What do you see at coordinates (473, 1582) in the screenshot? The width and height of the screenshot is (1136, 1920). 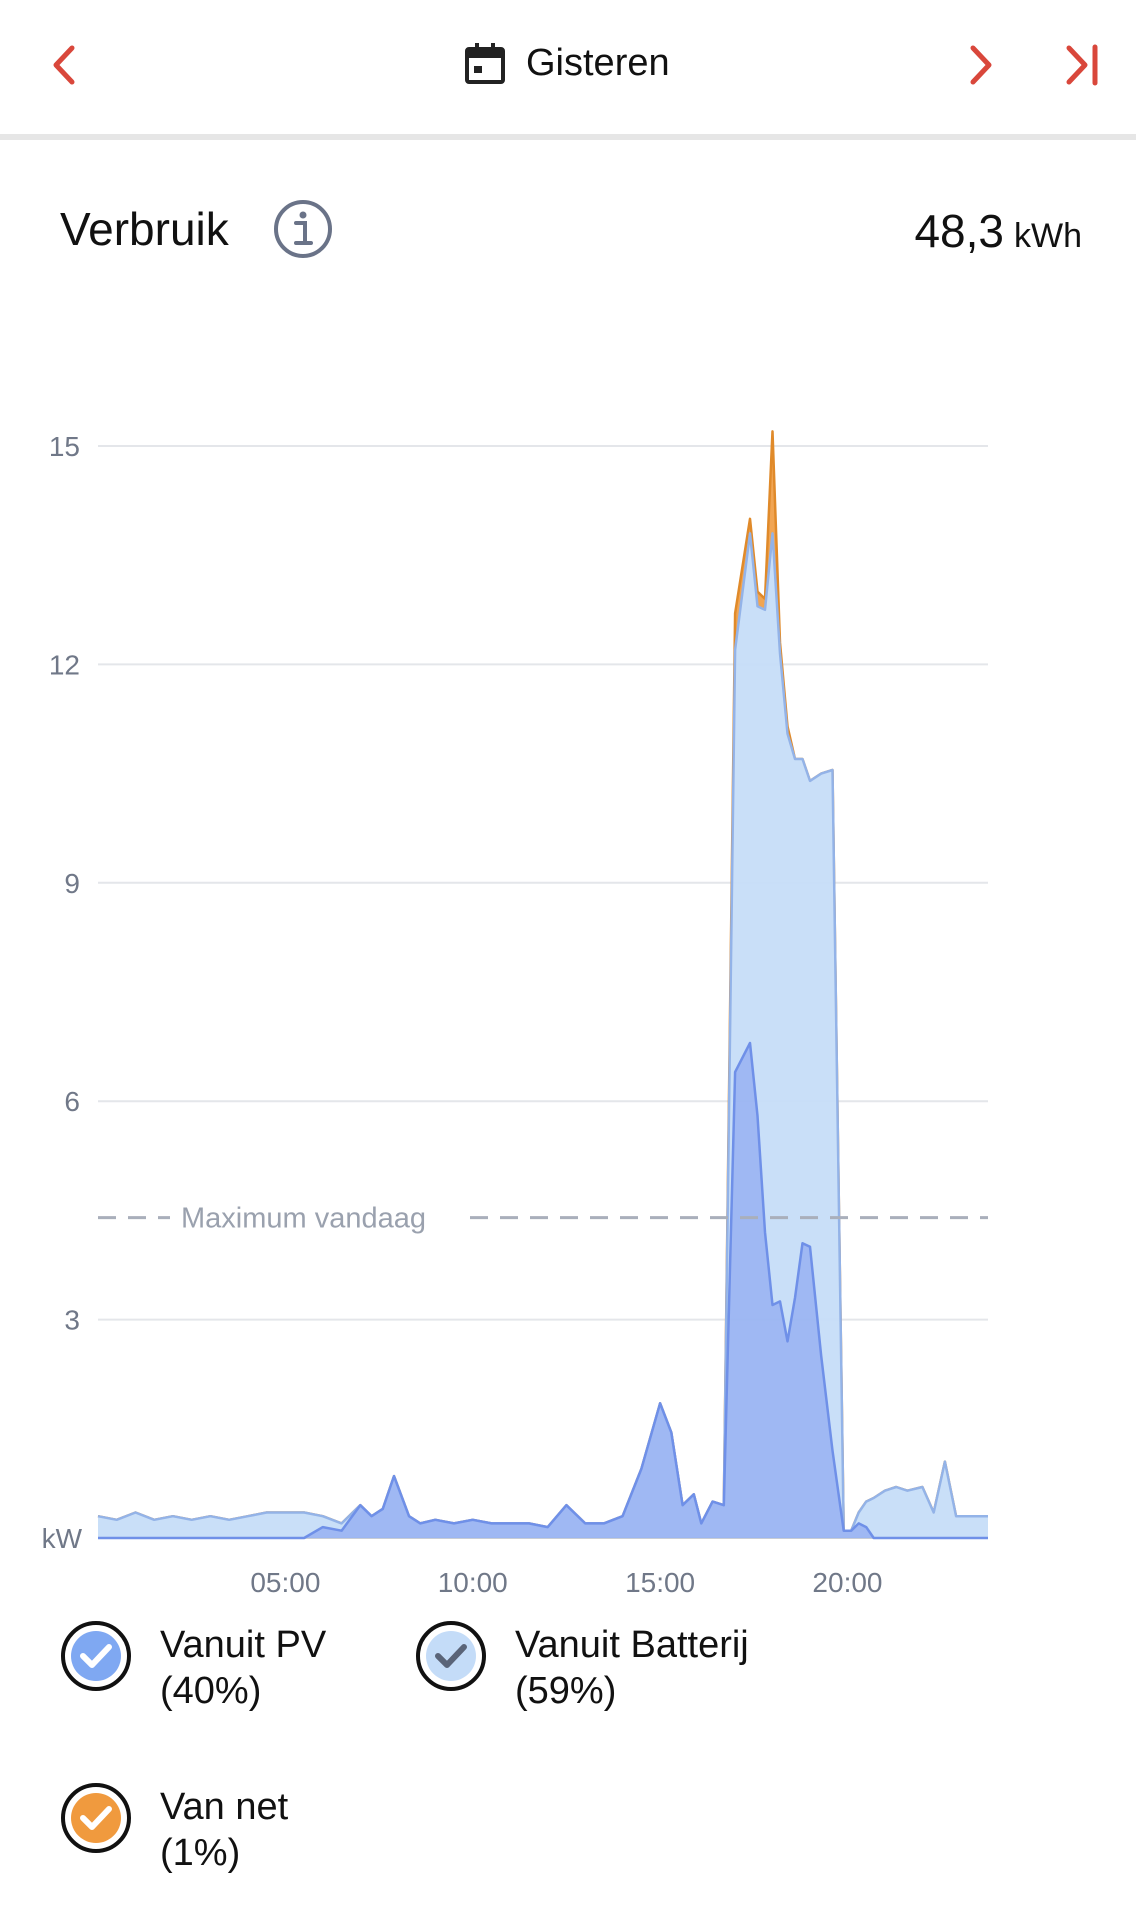 I see `x-tick-label: 10:00` at bounding box center [473, 1582].